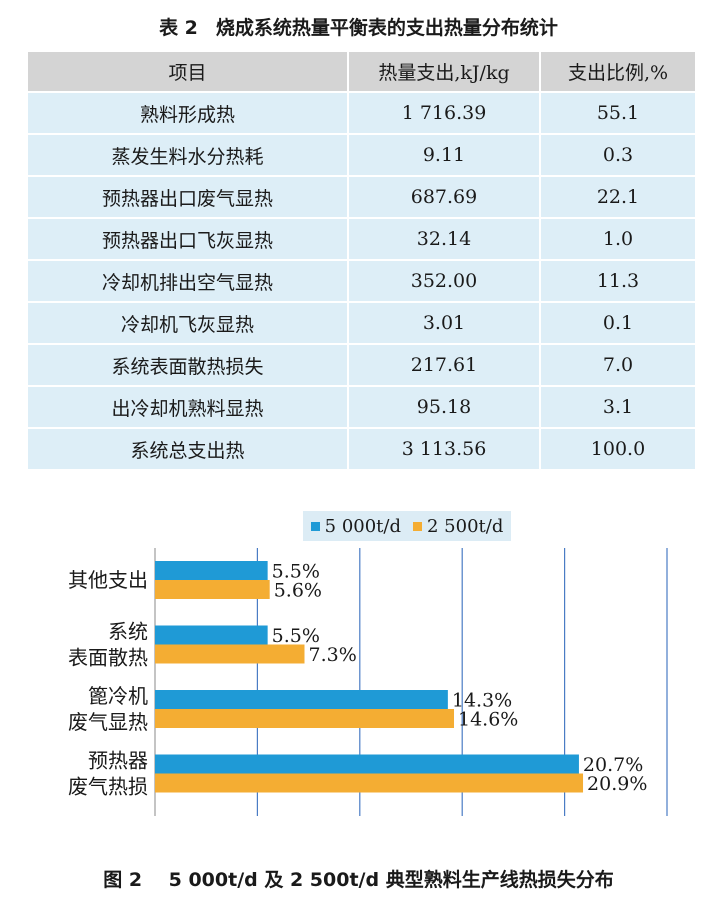 Image resolution: width=717 pixels, height=919 pixels. Describe the element at coordinates (617, 365) in the screenshot. I see `cell-ratio: 7.0` at that location.